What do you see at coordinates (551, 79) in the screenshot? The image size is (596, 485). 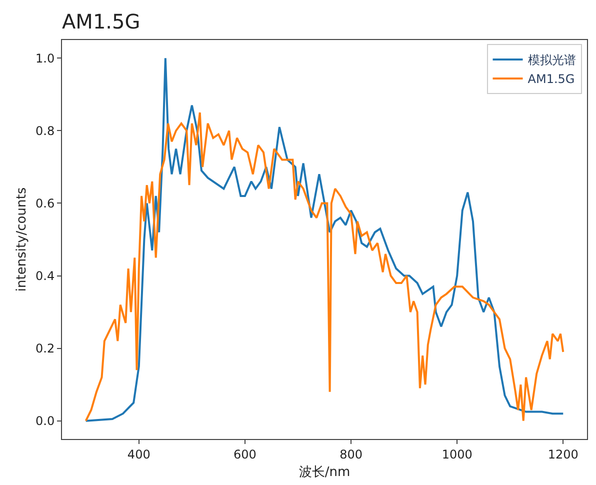 I see `legend-label: AM1.5G` at bounding box center [551, 79].